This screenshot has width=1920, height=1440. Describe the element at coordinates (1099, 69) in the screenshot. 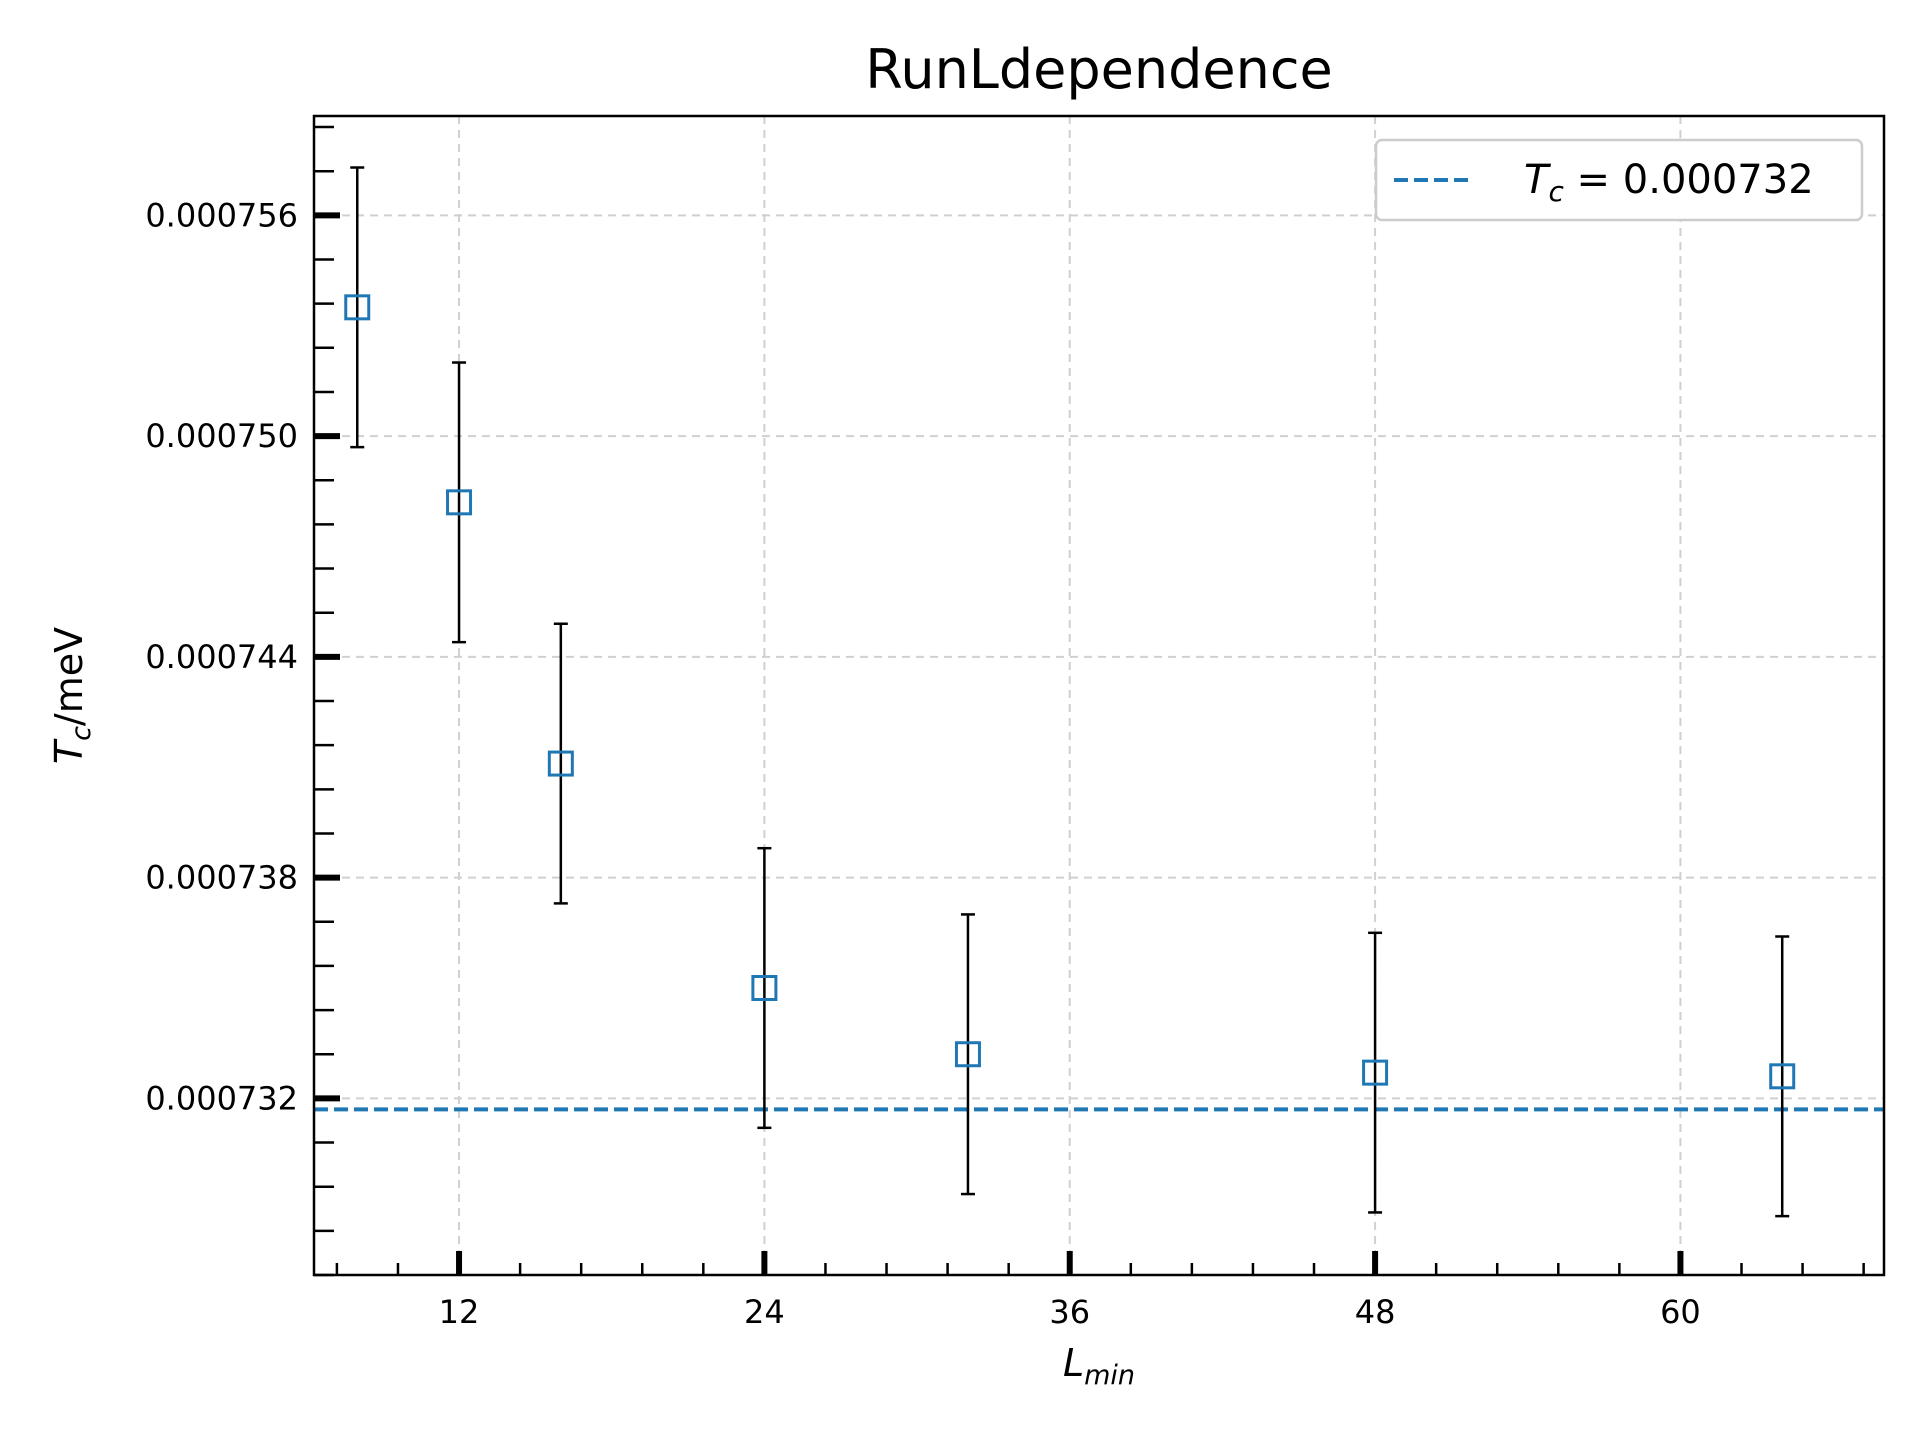

I see `chart-title: RunLdependence` at that location.